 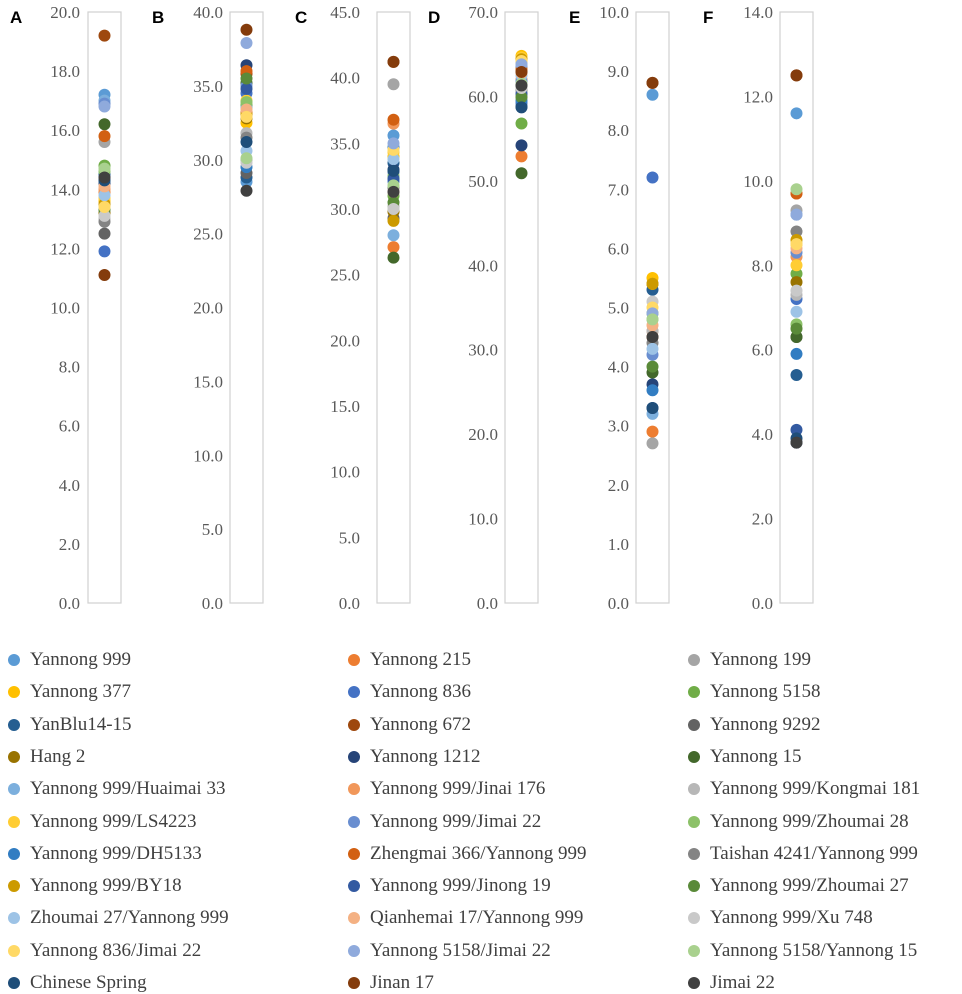 What do you see at coordinates (758, 181) in the screenshot?
I see `tick-label-f: 10.0` at bounding box center [758, 181].